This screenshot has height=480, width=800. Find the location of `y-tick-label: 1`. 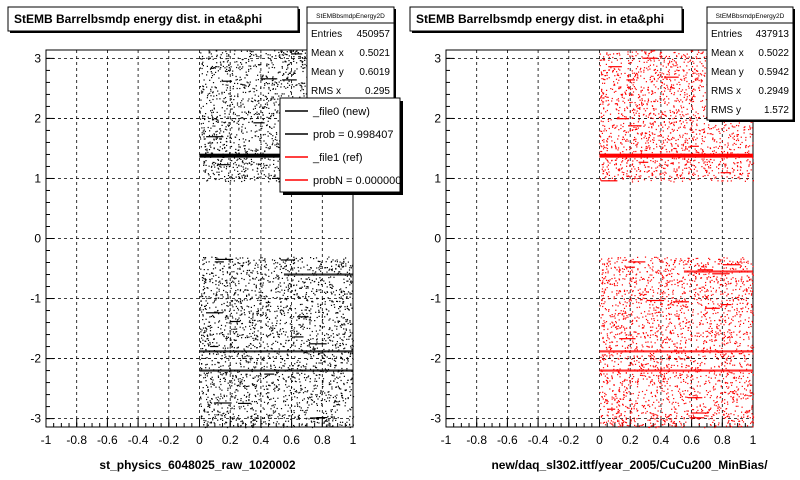

y-tick-label: 1 is located at coordinates (37, 178).